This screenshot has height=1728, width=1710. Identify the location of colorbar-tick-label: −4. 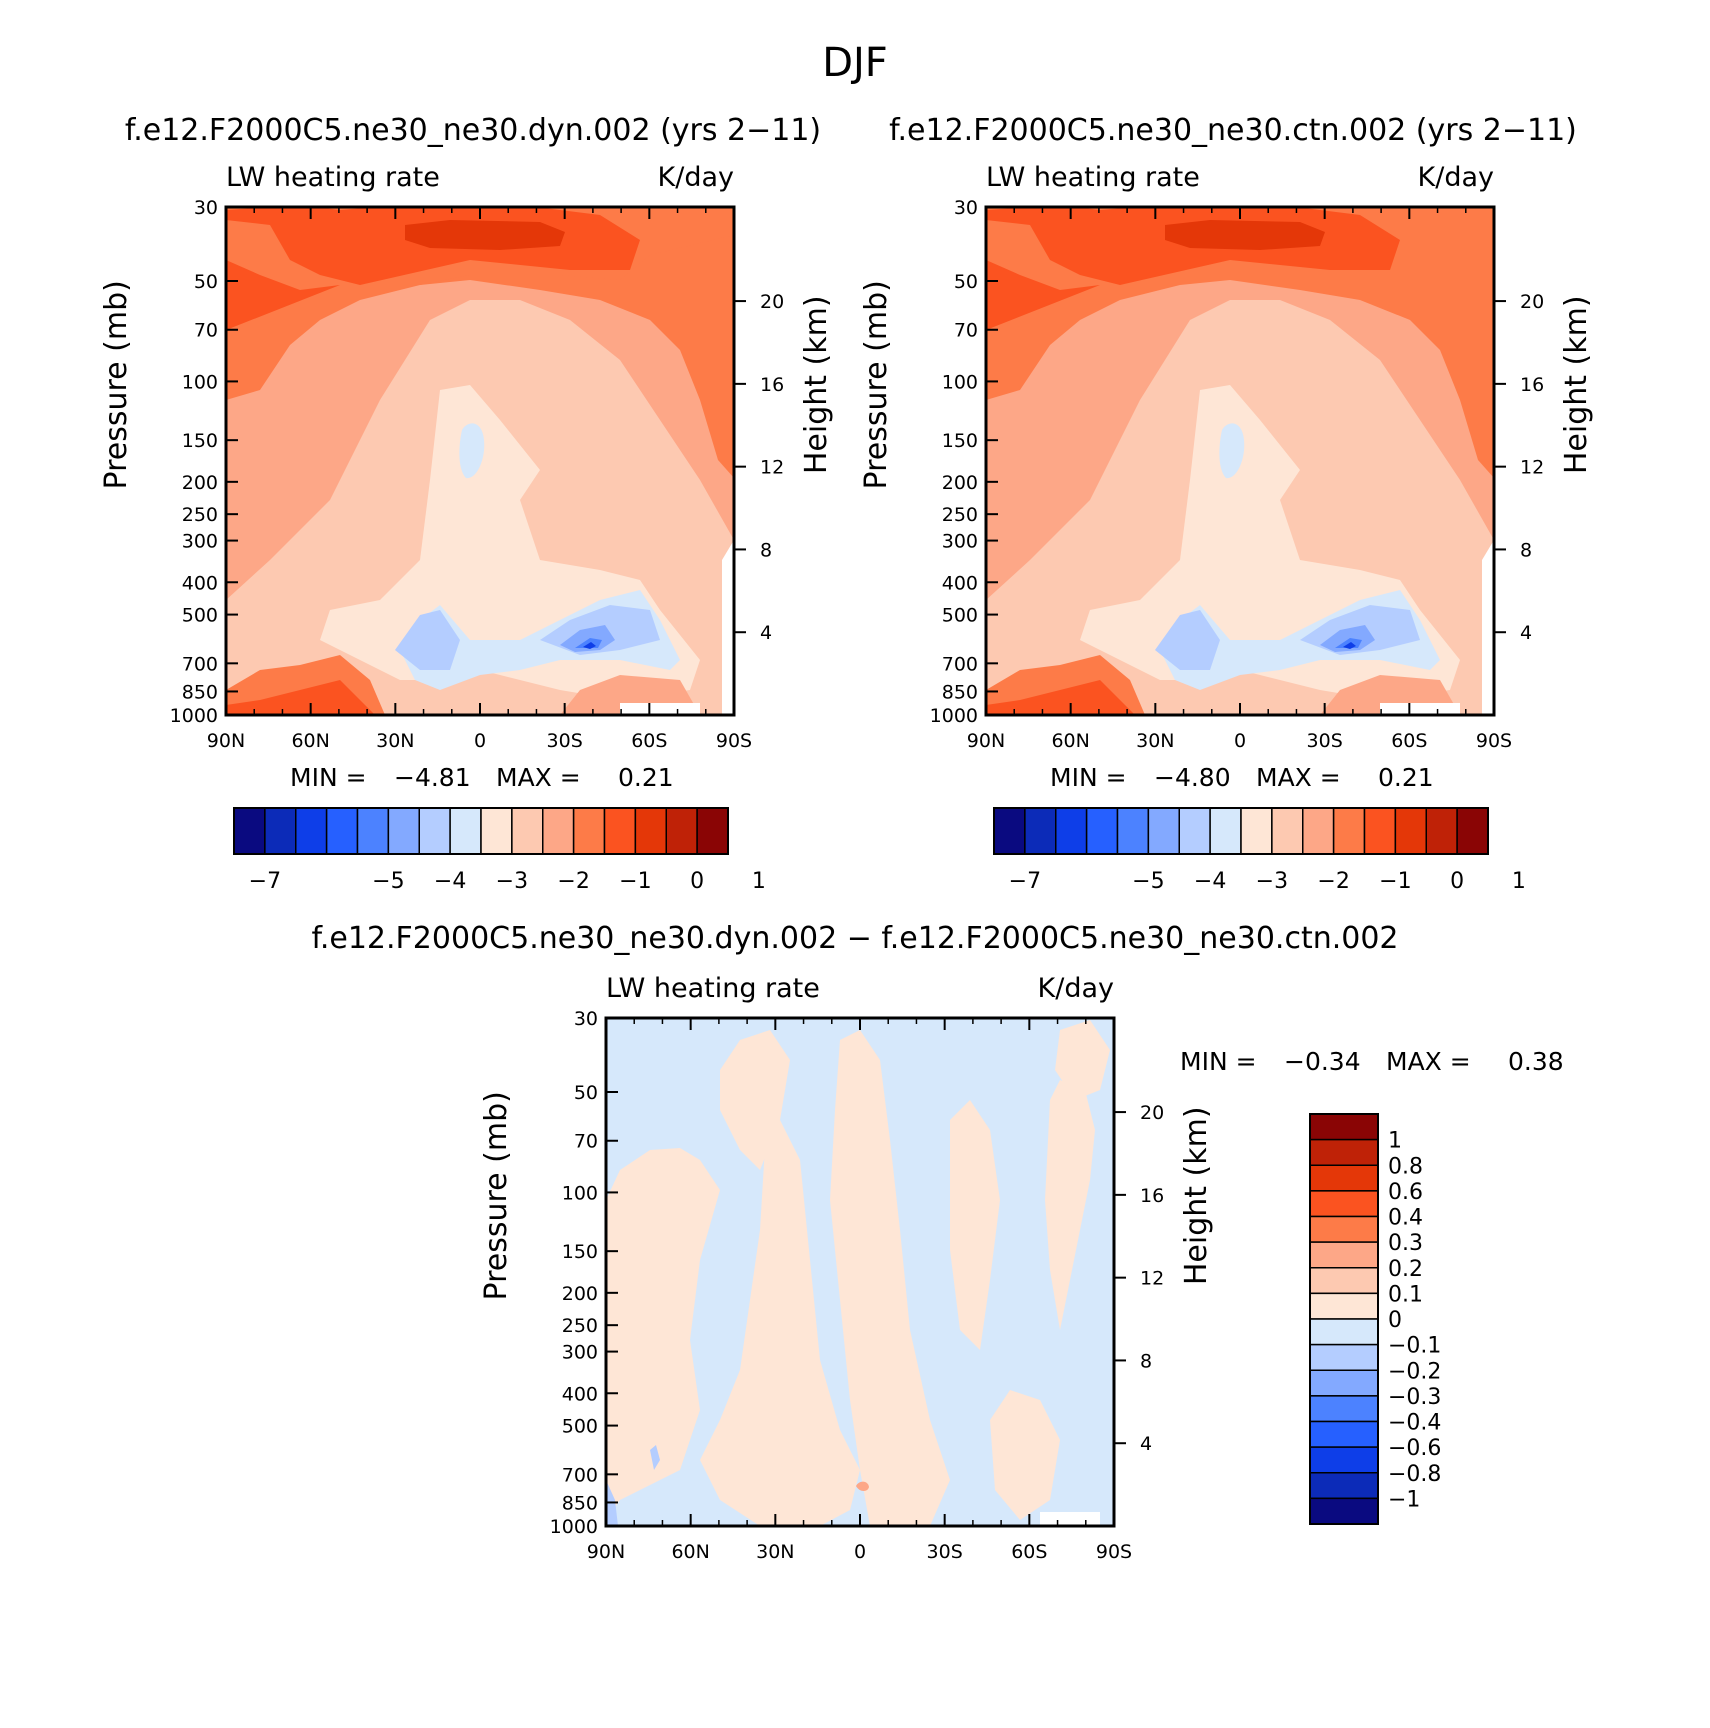
(450, 881).